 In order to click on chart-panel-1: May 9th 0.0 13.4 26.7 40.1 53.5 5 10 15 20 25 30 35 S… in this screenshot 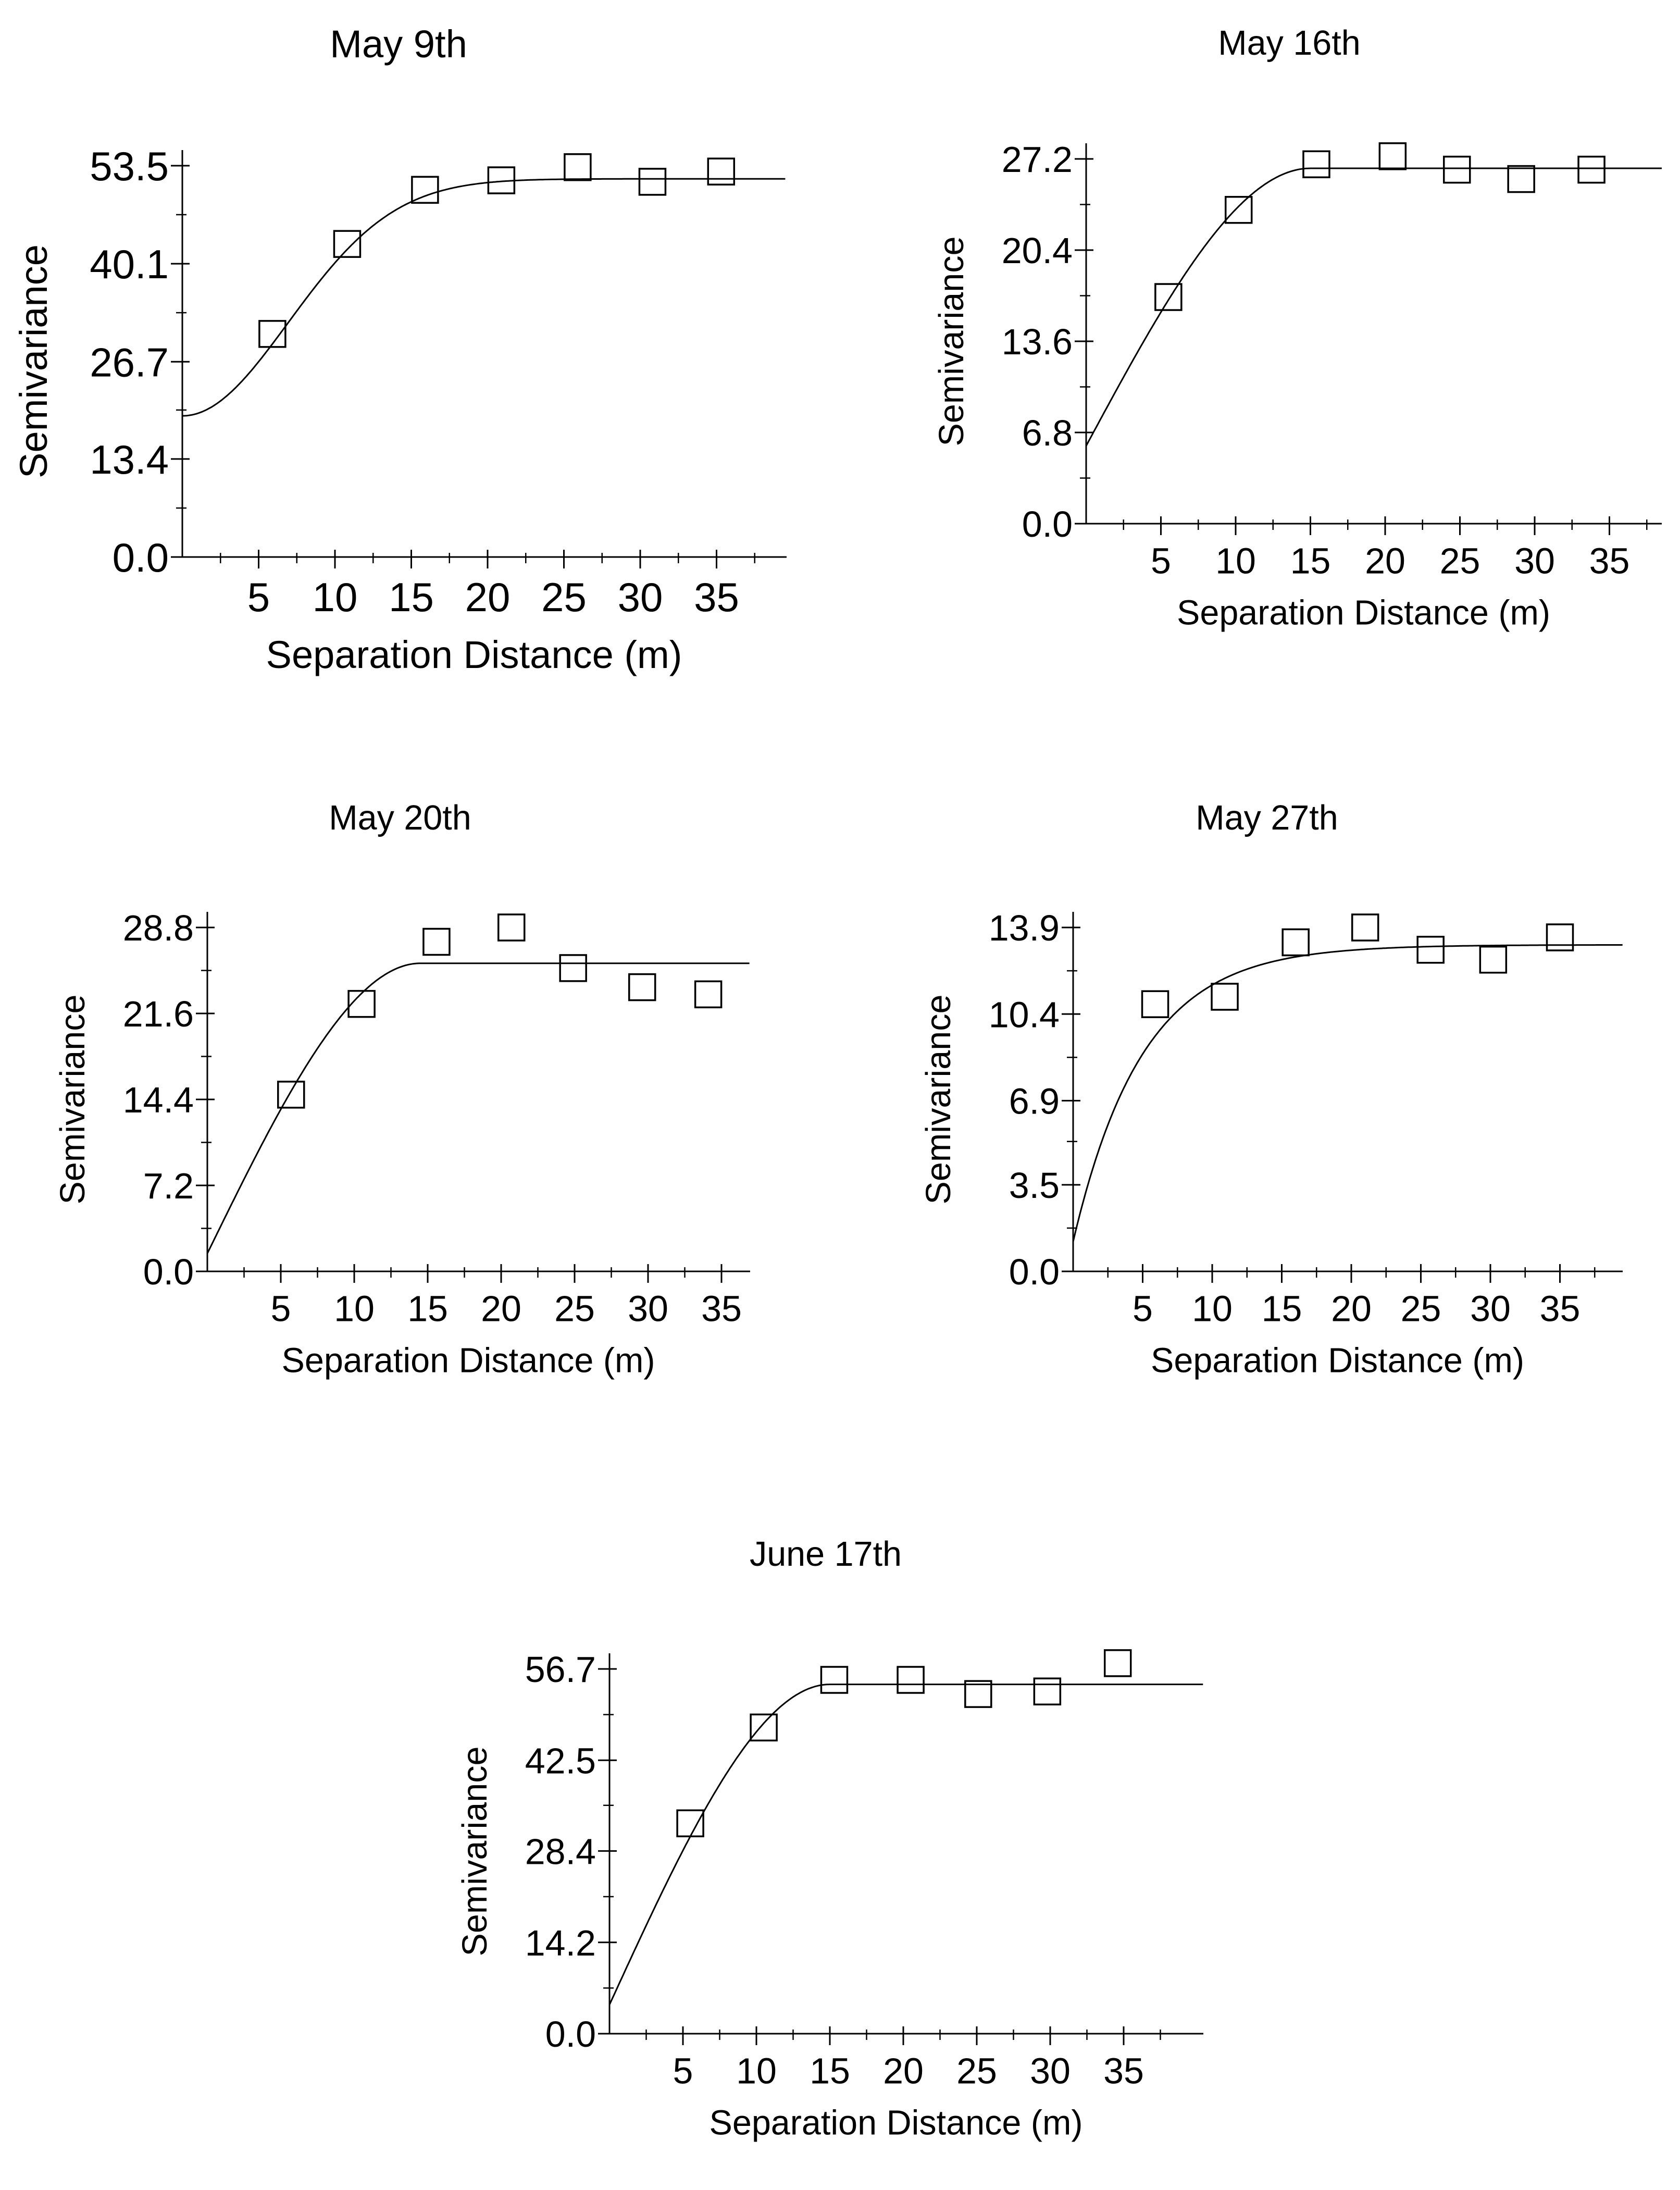, I will do `click(399, 349)`.